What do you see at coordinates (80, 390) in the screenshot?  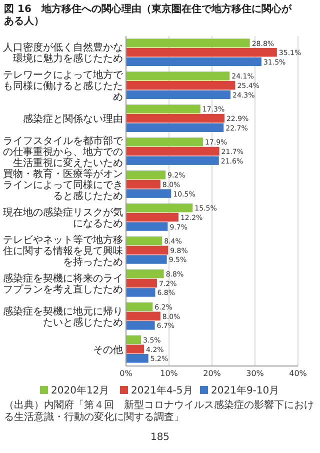 I see `legend-label: 2020年12月` at bounding box center [80, 390].